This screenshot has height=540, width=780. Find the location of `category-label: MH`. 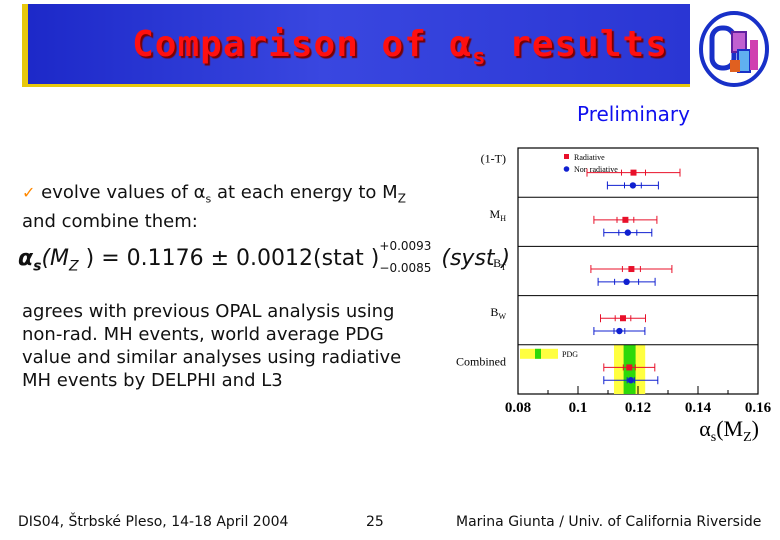

category-label: MH is located at coordinates (498, 215).